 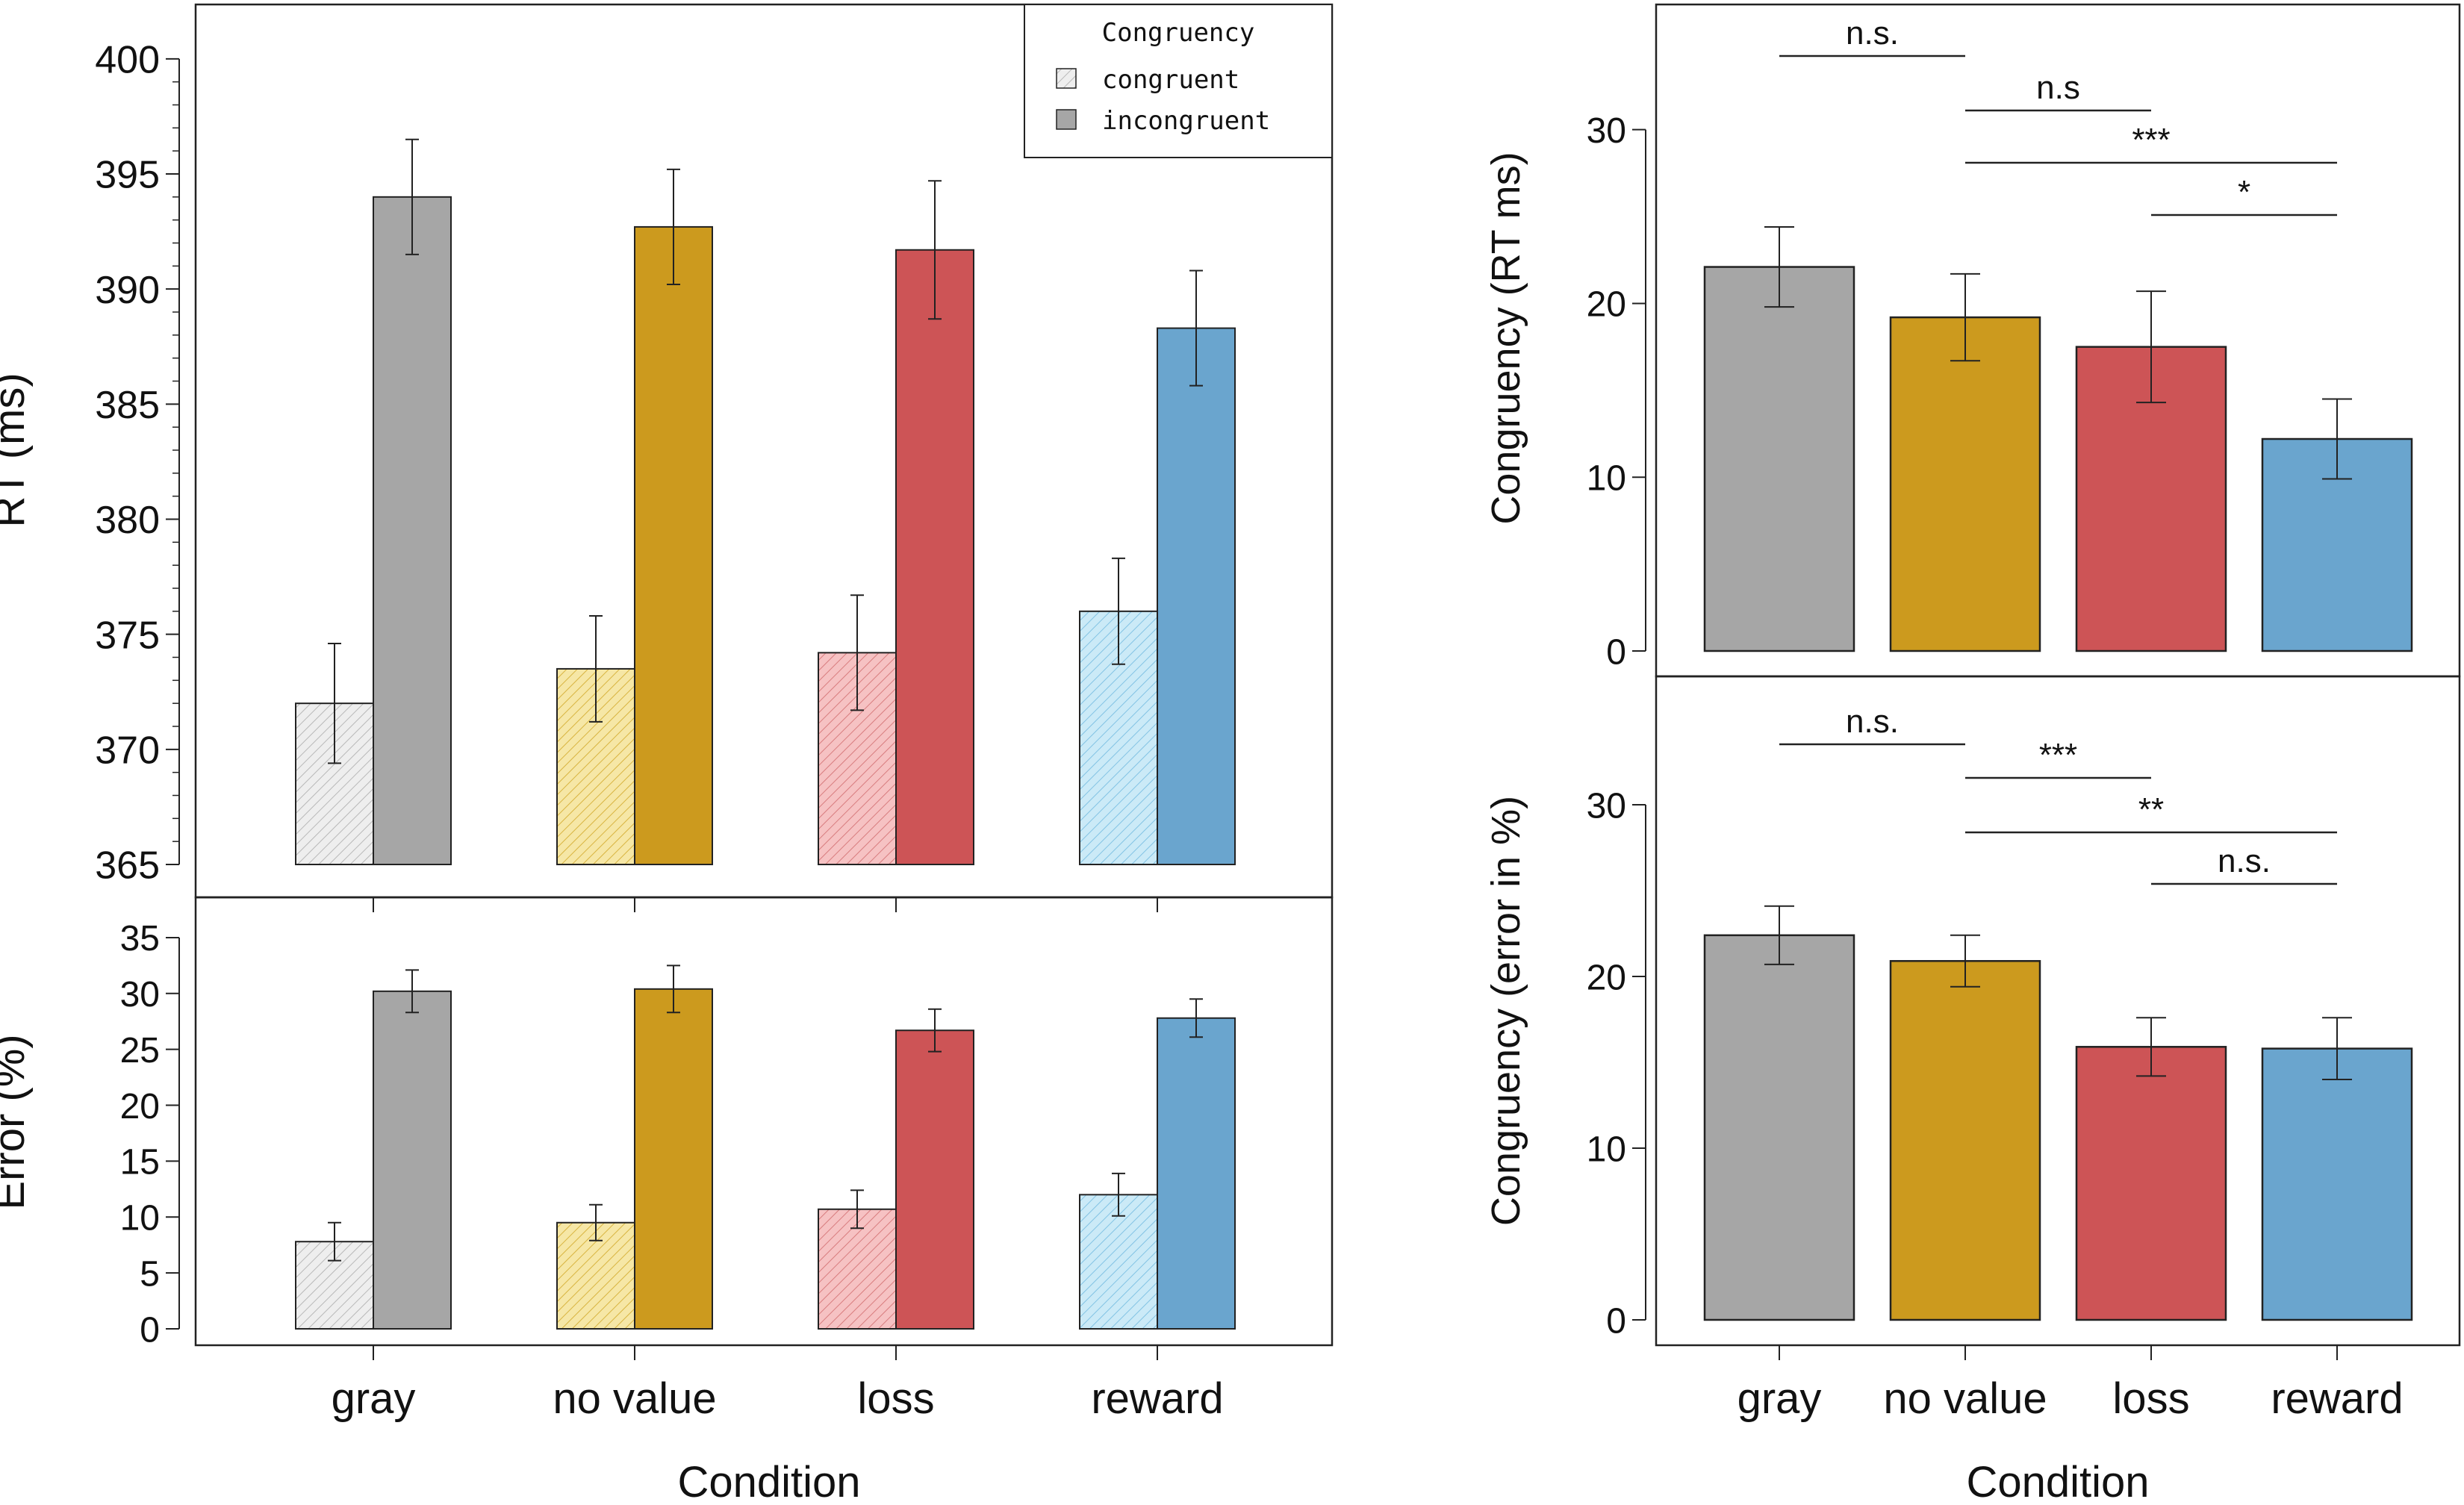 What do you see at coordinates (127, 175) in the screenshot?
I see `rt-y-tick-label: 395` at bounding box center [127, 175].